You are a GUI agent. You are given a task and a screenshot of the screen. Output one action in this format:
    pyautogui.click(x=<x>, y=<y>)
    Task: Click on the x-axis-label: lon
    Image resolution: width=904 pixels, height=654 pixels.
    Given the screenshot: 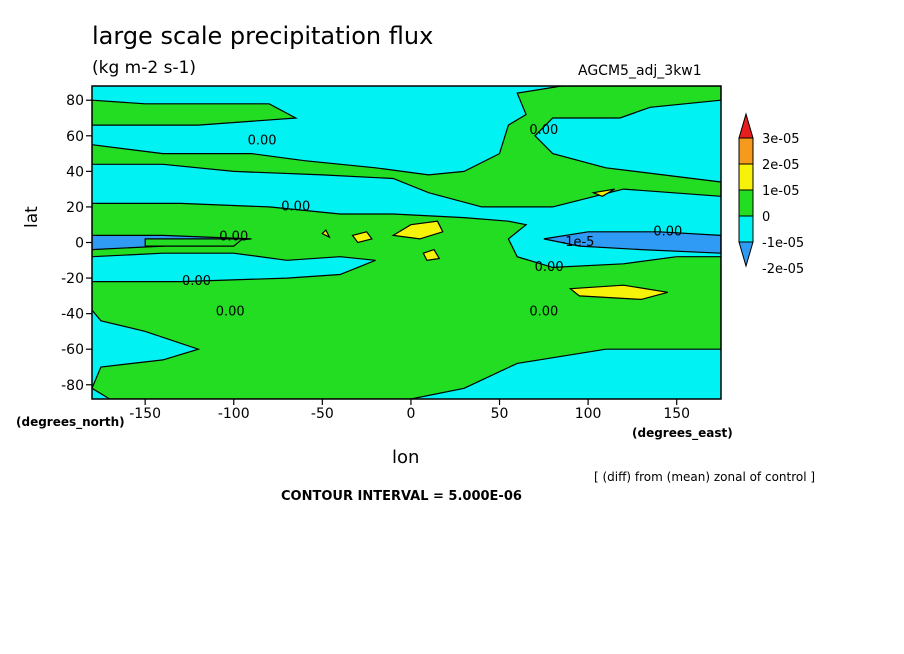 What is the action you would take?
    pyautogui.click(x=406, y=457)
    